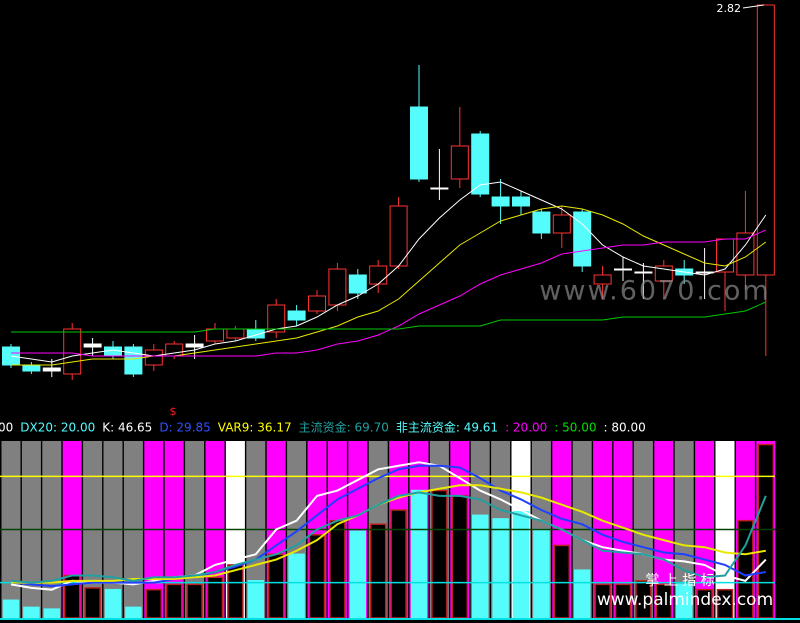  I want to click on watermark-url: www.palmindex.com, so click(685, 600).